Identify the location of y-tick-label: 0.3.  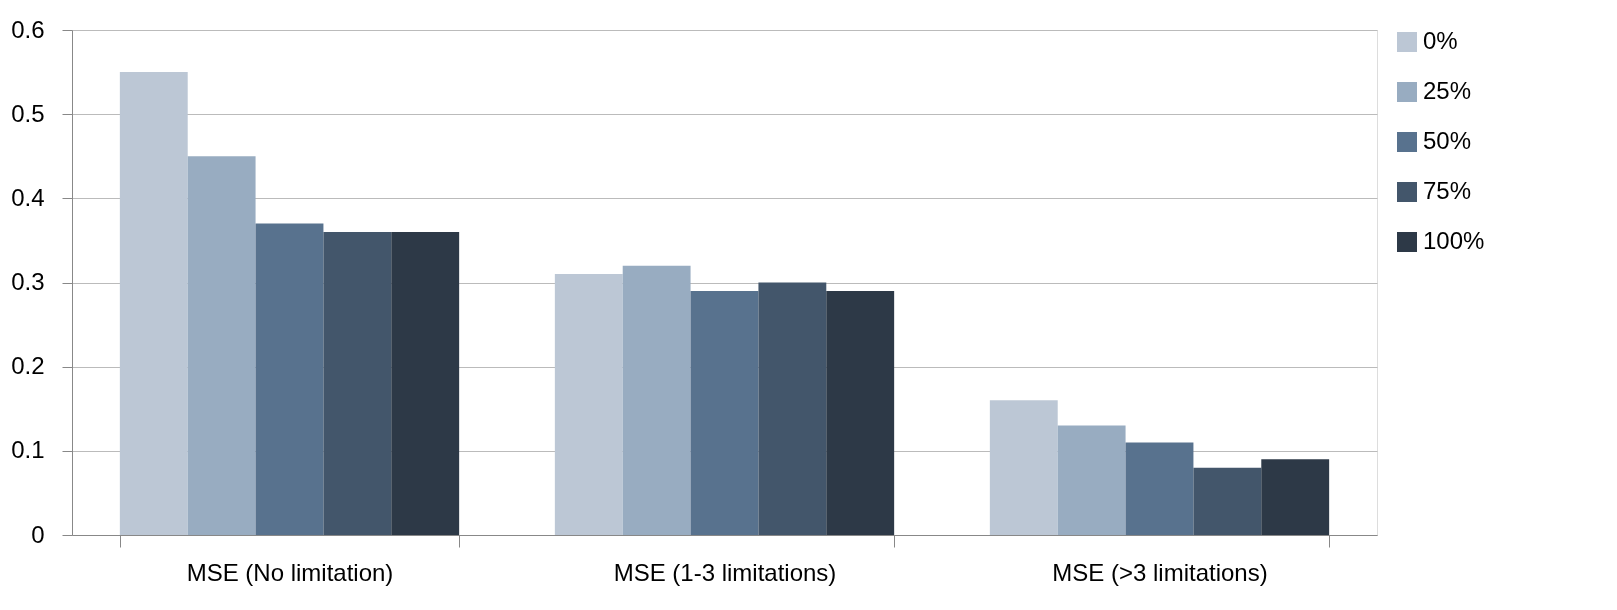
(28, 281).